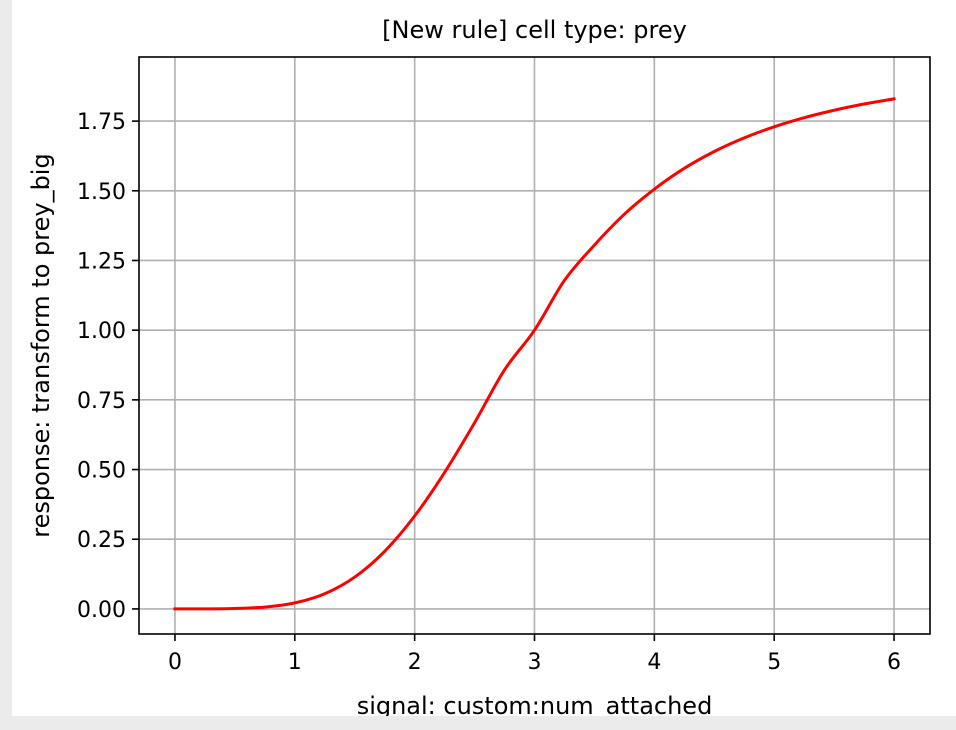  What do you see at coordinates (101, 471) in the screenshot?
I see `y-tick-label: 0.50` at bounding box center [101, 471].